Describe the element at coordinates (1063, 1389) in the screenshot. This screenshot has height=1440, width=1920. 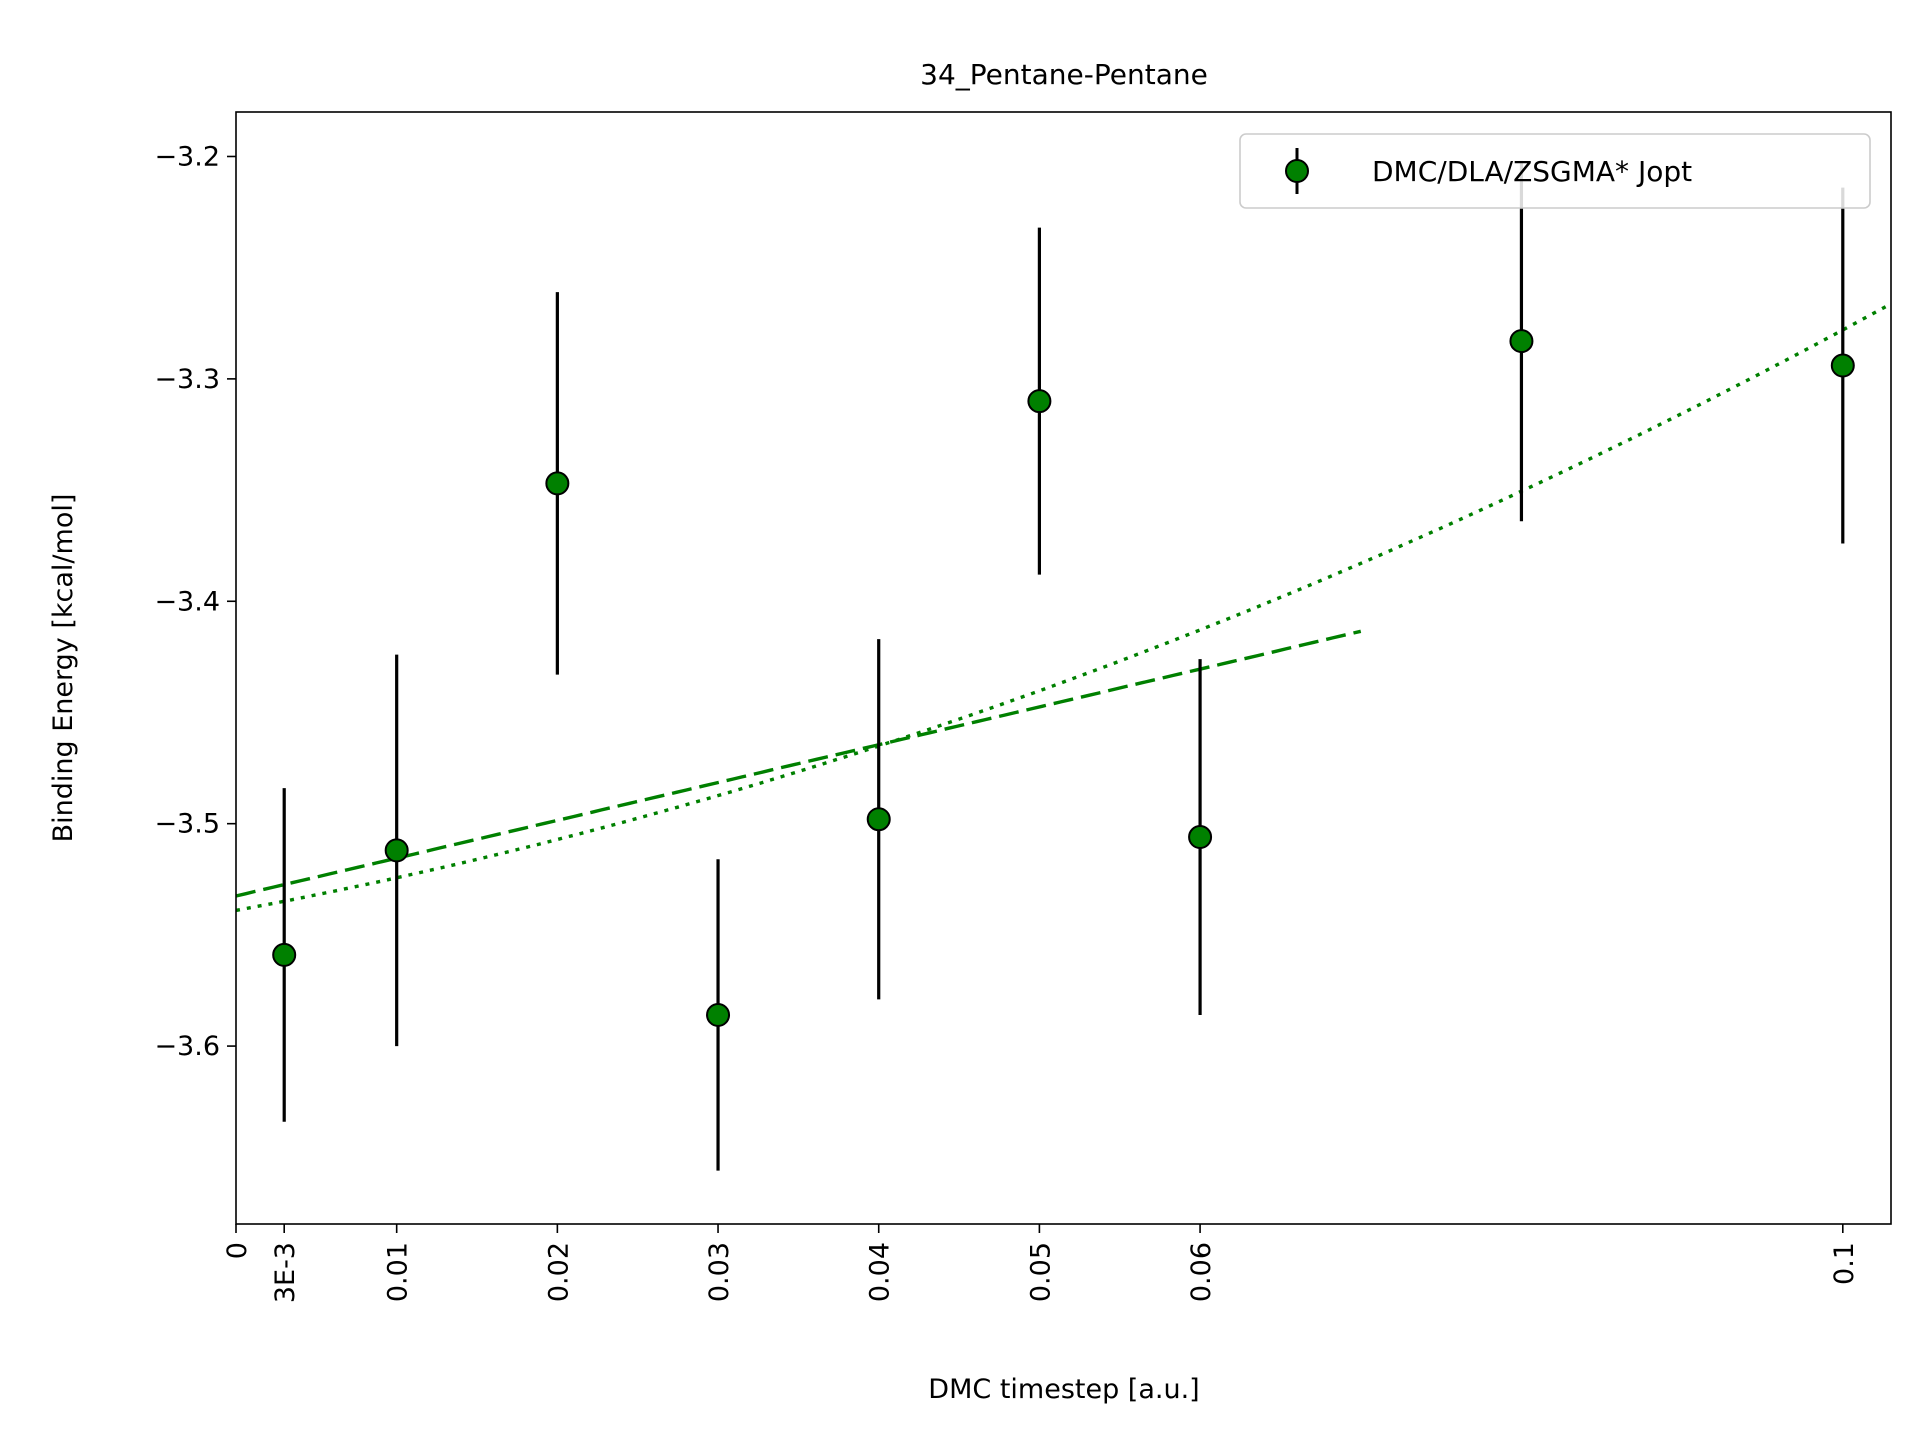
I see `x-axis-label: DMC timestep [a.u.]` at that location.